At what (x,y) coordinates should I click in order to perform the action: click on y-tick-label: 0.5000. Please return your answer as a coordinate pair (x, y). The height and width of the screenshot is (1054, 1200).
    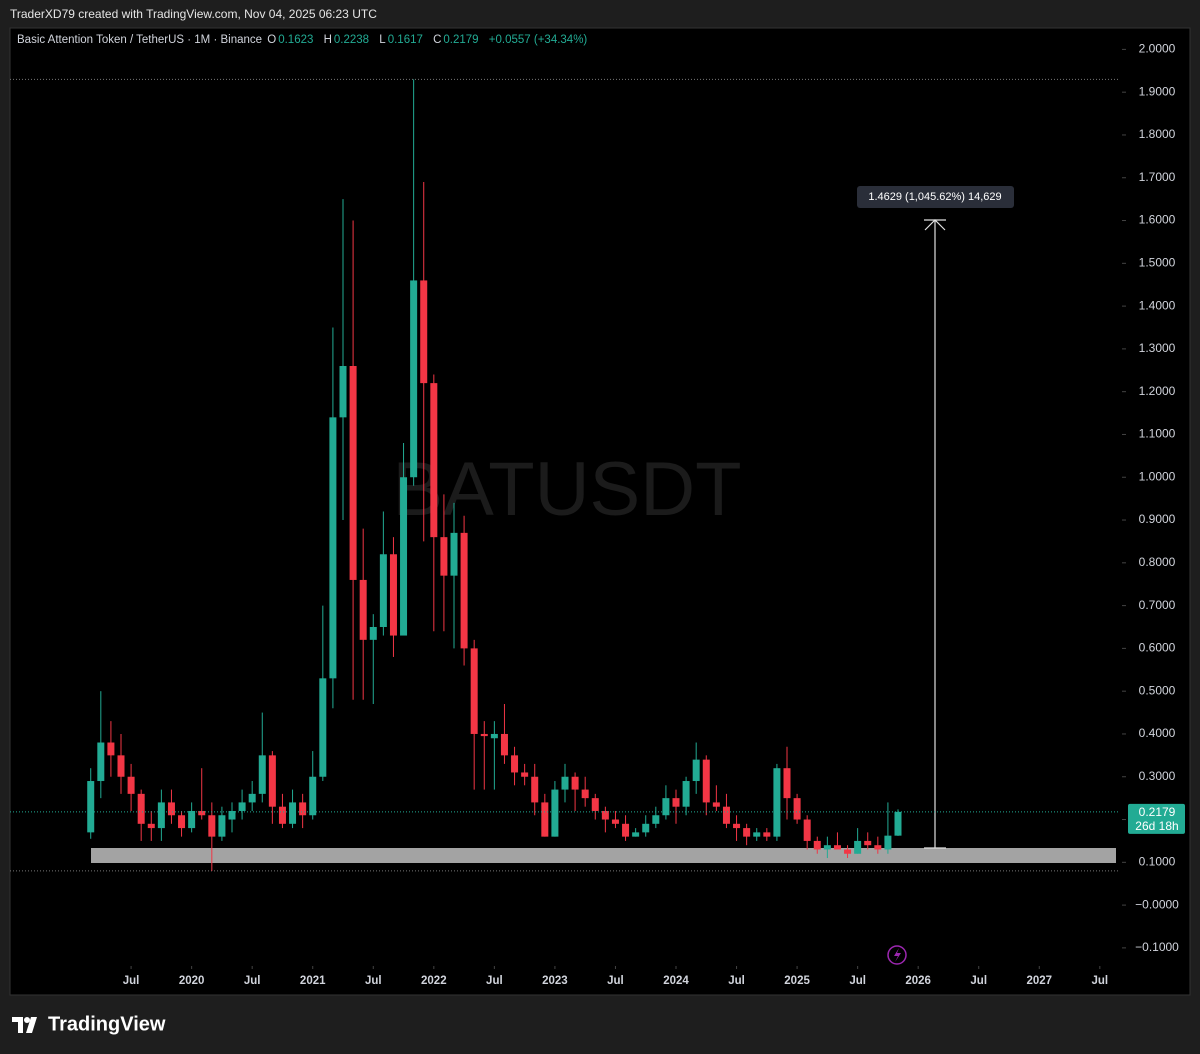
    Looking at the image, I should click on (1157, 690).